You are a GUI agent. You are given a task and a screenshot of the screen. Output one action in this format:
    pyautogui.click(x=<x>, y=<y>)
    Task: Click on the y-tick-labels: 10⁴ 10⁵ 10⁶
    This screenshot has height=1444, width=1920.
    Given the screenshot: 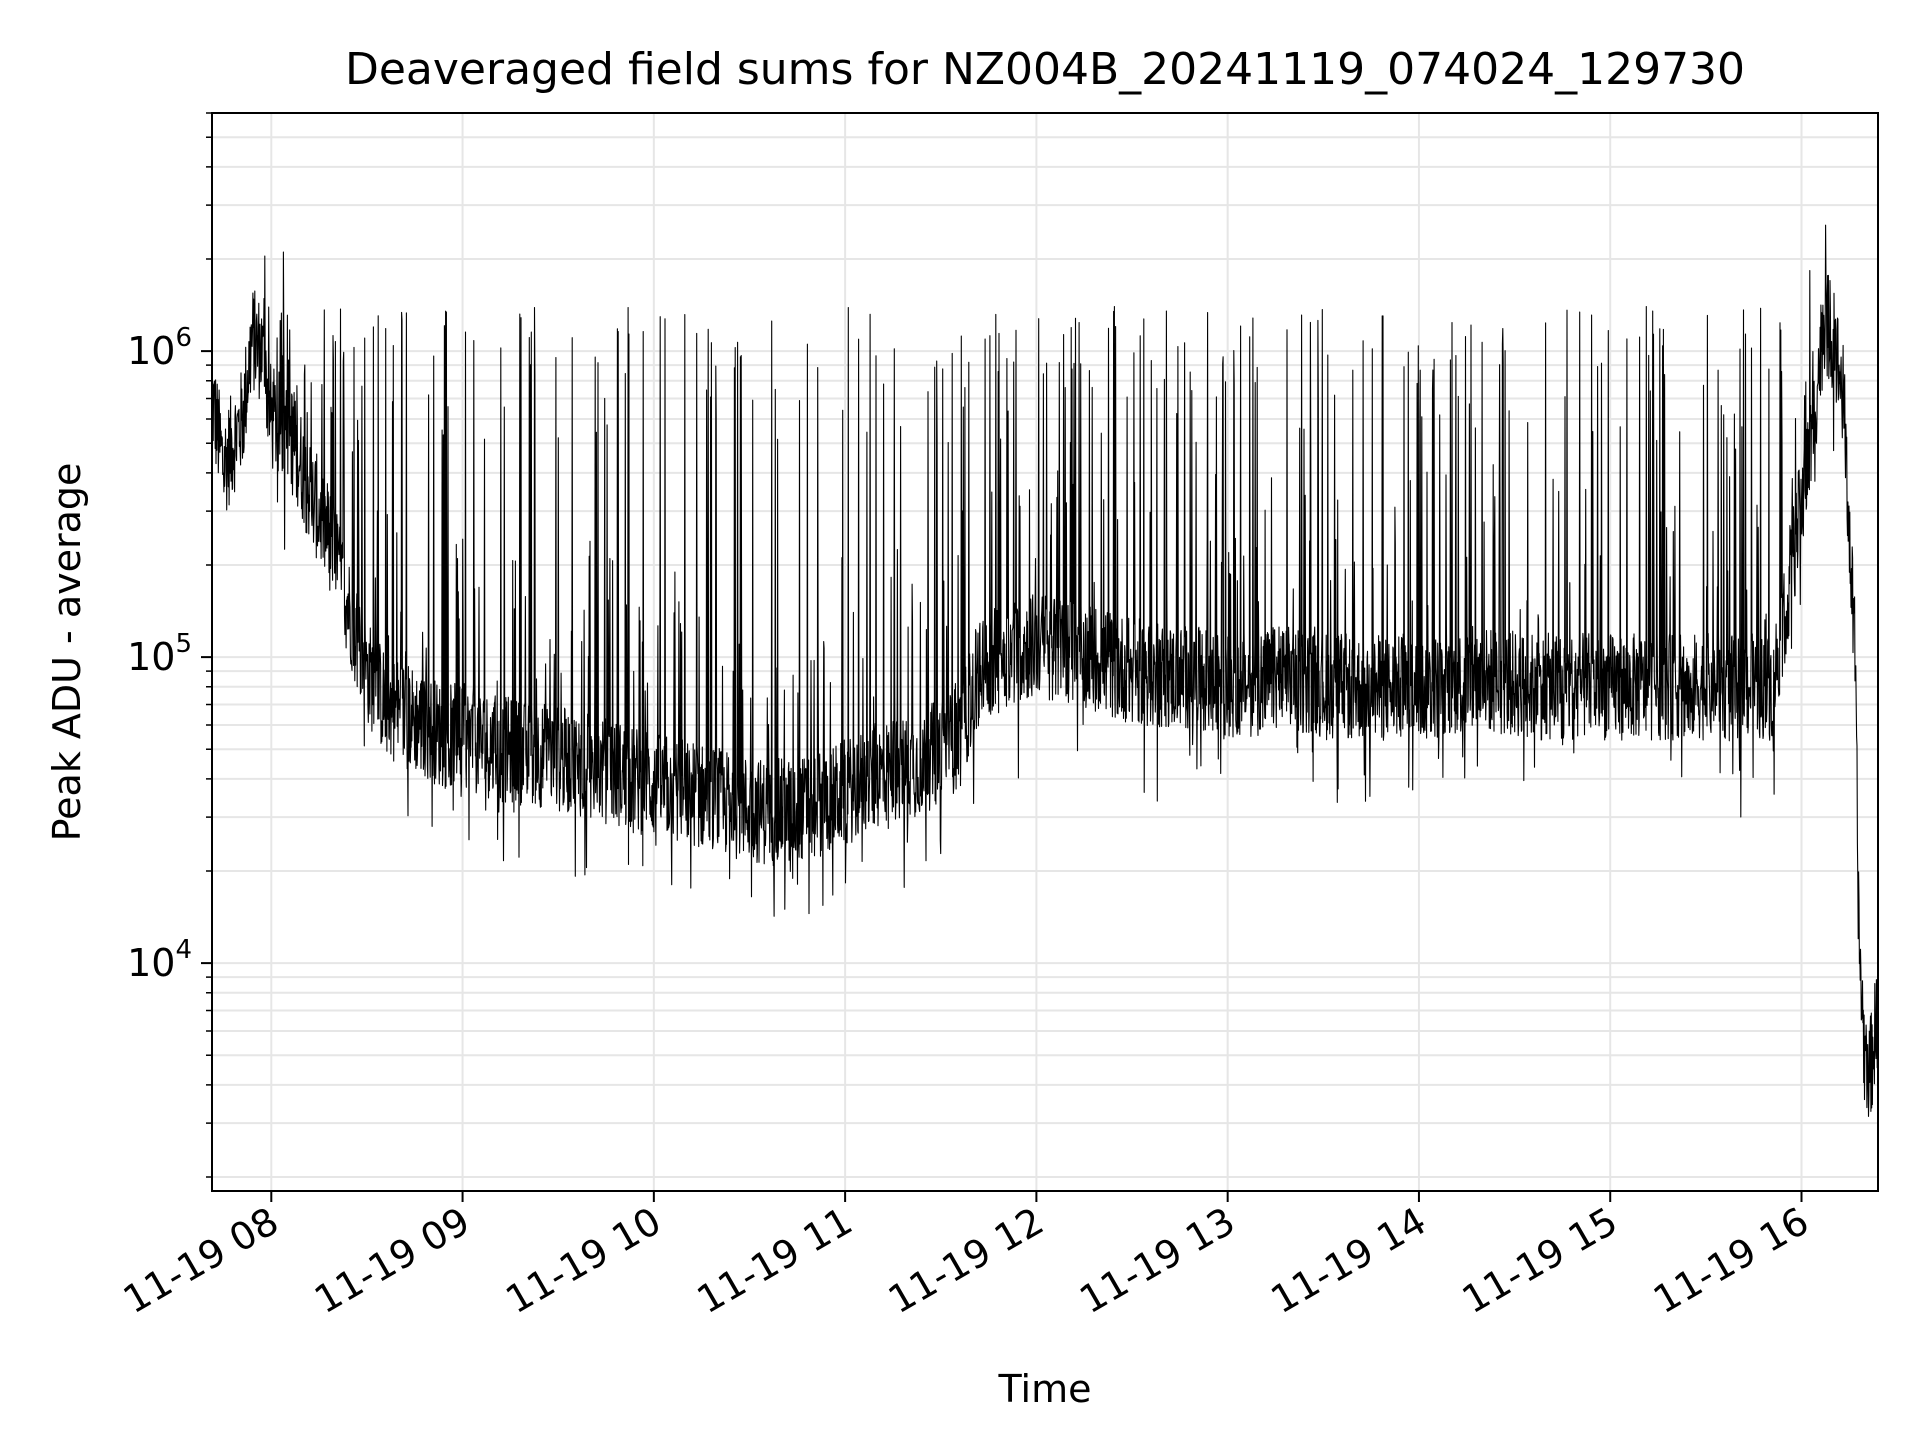 What is the action you would take?
    pyautogui.click(x=159, y=654)
    